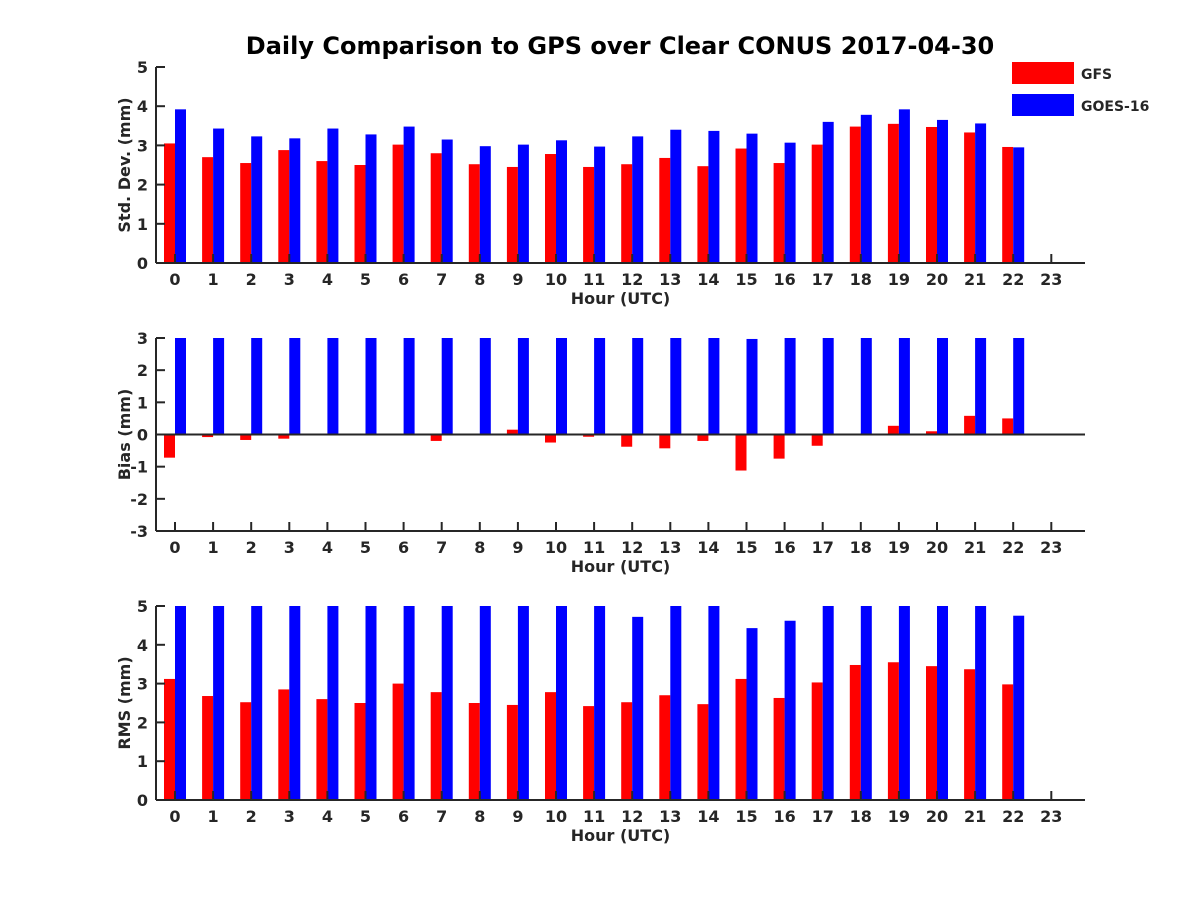  What do you see at coordinates (124, 164) in the screenshot?
I see `y-axis-label: Std. Dev. (mm)` at bounding box center [124, 164].